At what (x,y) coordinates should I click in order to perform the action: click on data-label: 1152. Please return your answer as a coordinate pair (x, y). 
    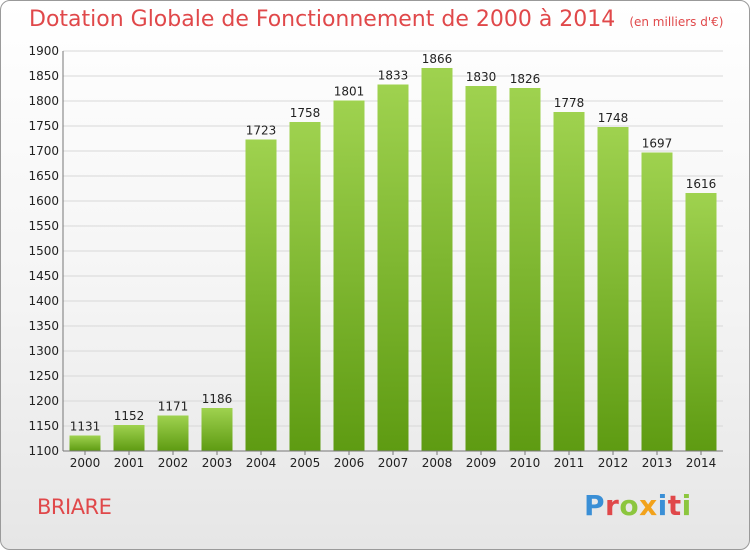
    Looking at the image, I should click on (129, 416).